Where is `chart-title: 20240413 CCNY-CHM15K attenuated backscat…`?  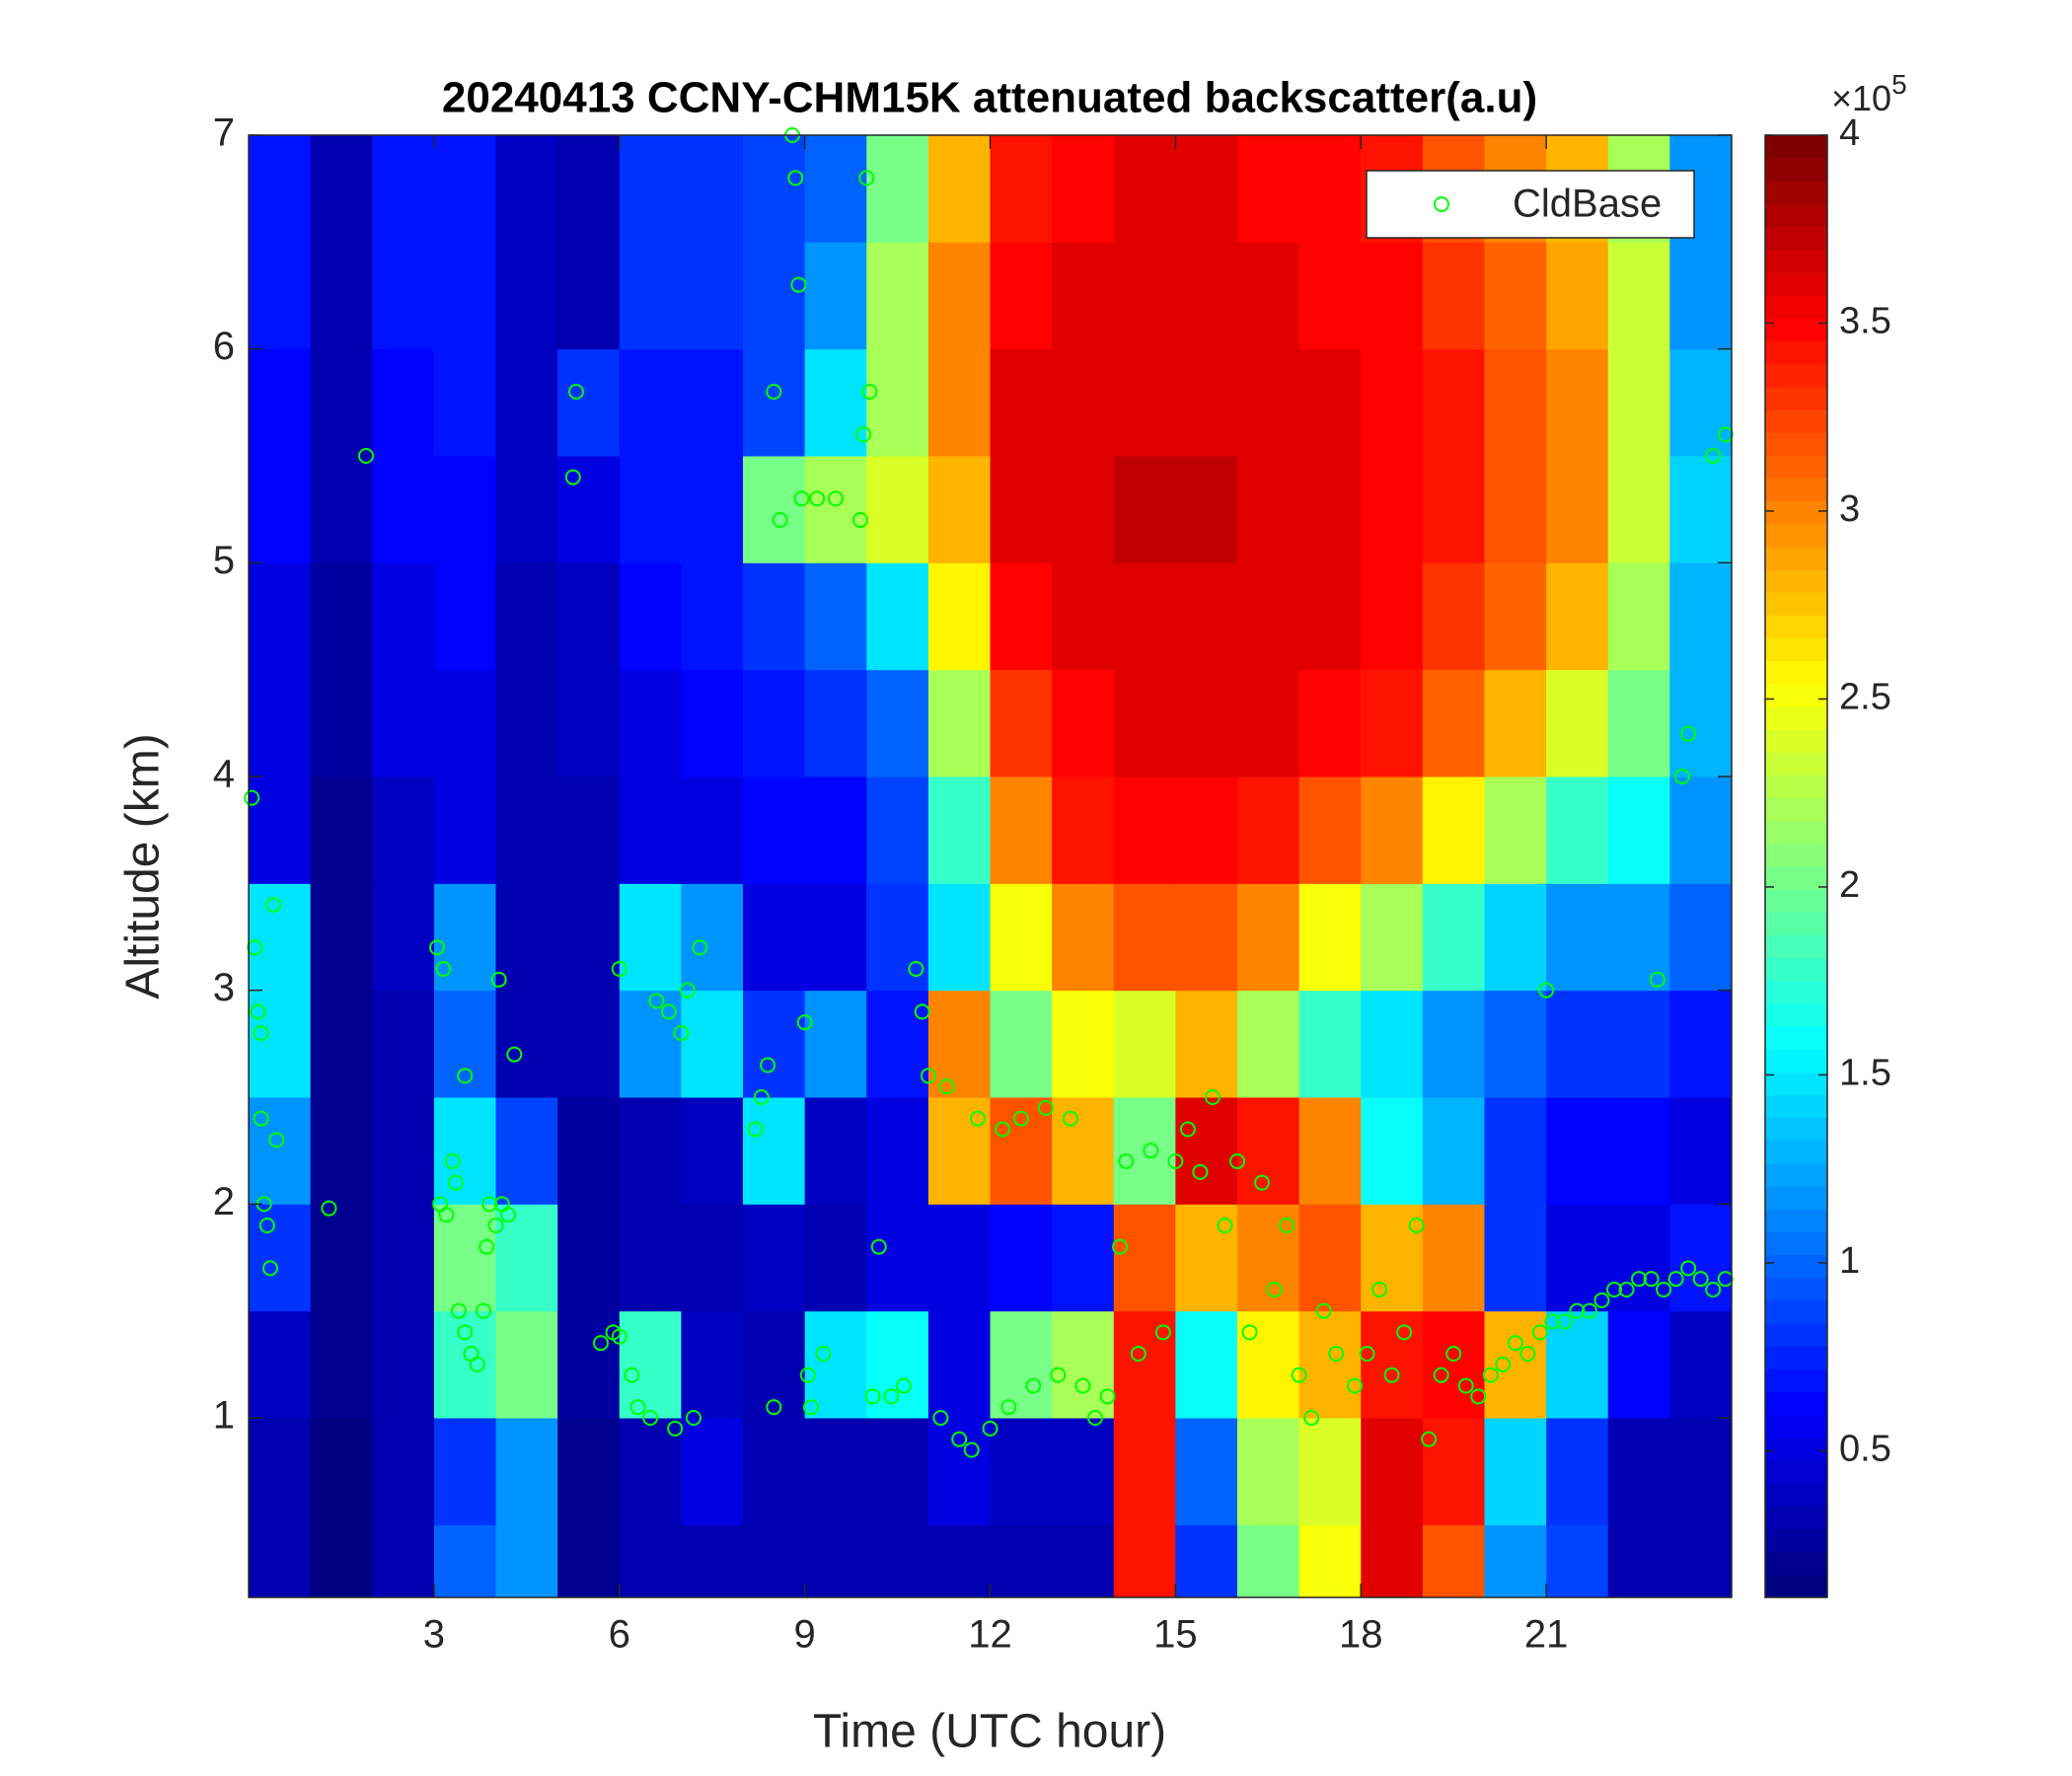 chart-title: 20240413 CCNY-CHM15K attenuated backscat… is located at coordinates (990, 98).